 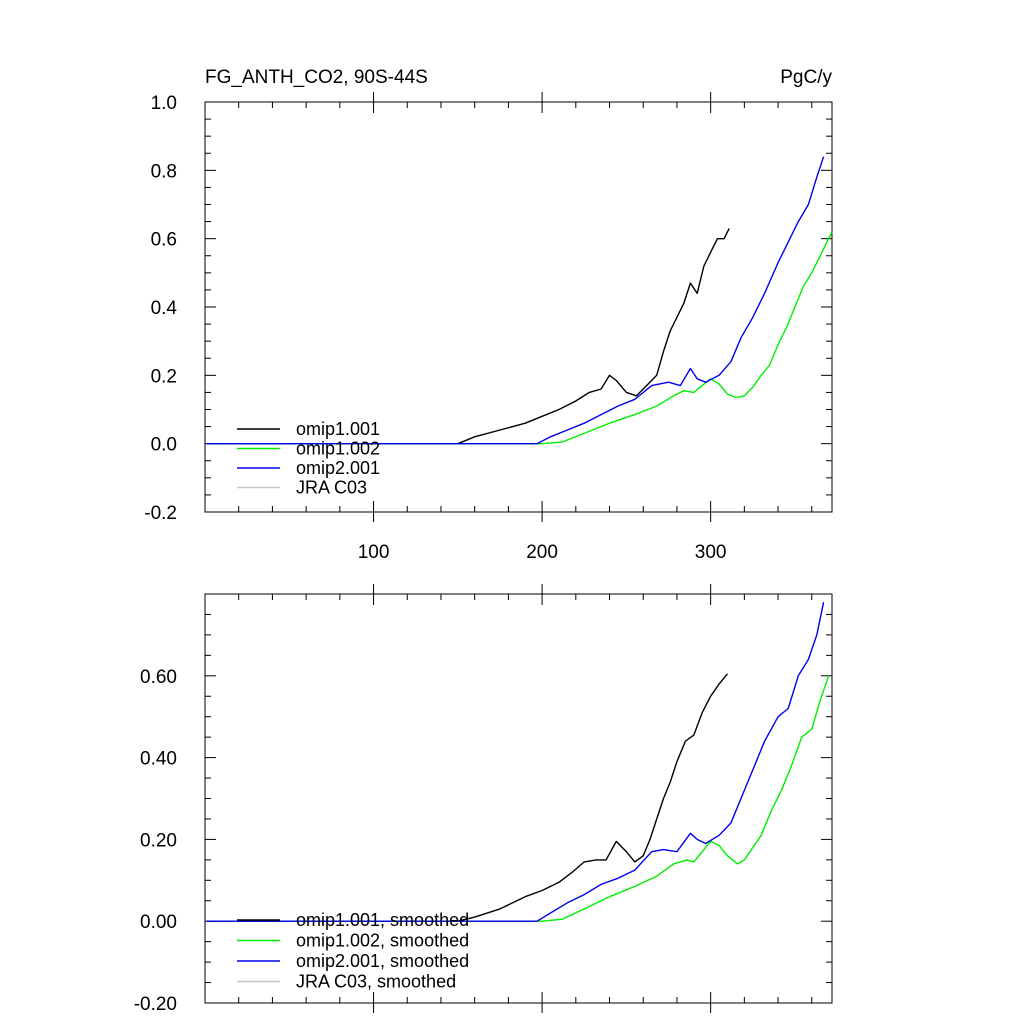 I want to click on legend-label: JRA C03, so click(x=331, y=488).